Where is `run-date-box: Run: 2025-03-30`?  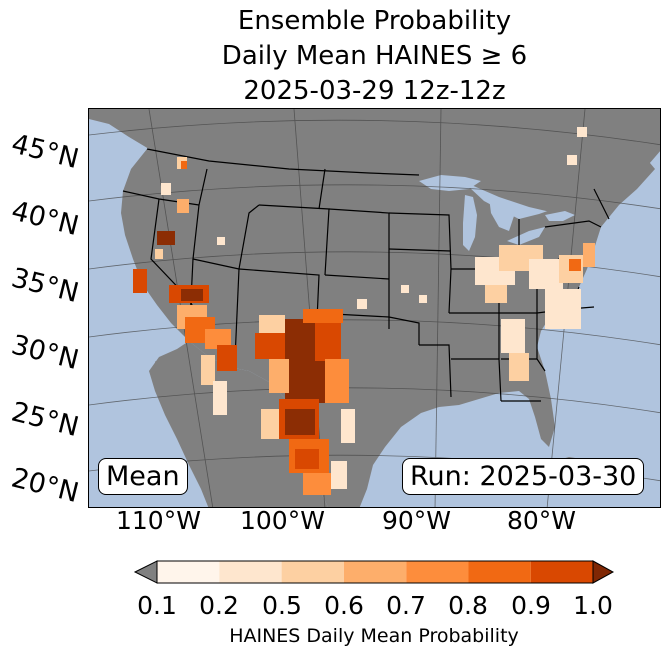 run-date-box: Run: 2025-03-30 is located at coordinates (523, 476).